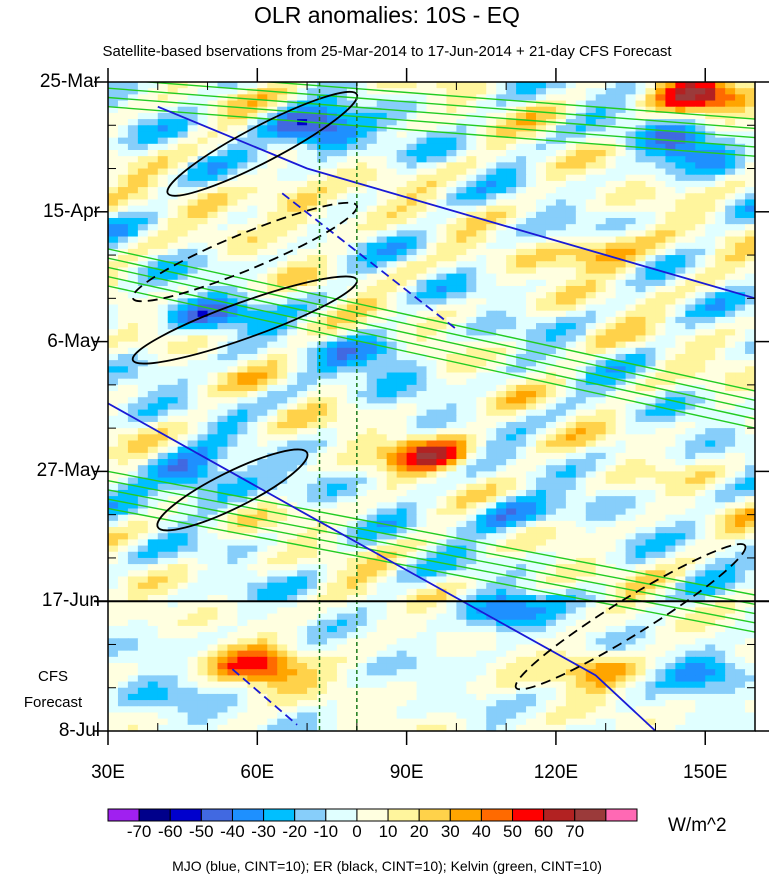 Image resolution: width=774 pixels, height=879 pixels. I want to click on y-tick-label: 27-May, so click(68, 471).